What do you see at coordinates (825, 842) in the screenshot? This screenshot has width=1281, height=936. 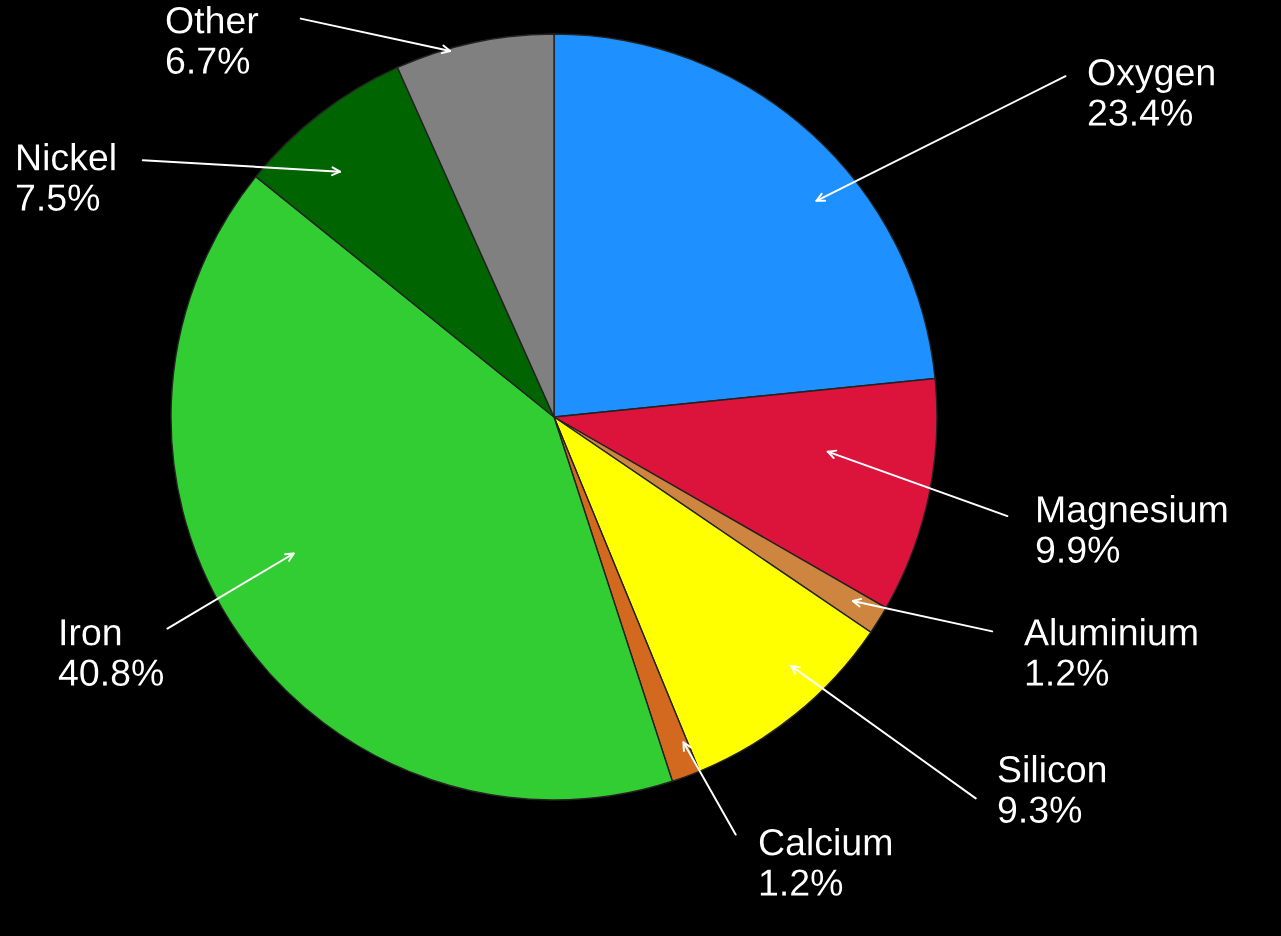 I see `slice-label: Calcium` at bounding box center [825, 842].